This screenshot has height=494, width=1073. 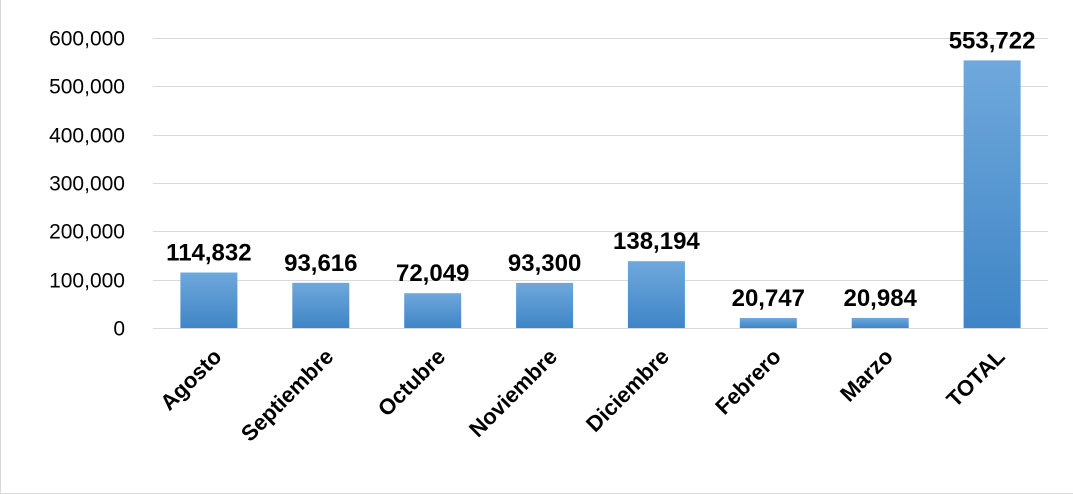 I want to click on bar-septiembre, so click(x=321, y=305).